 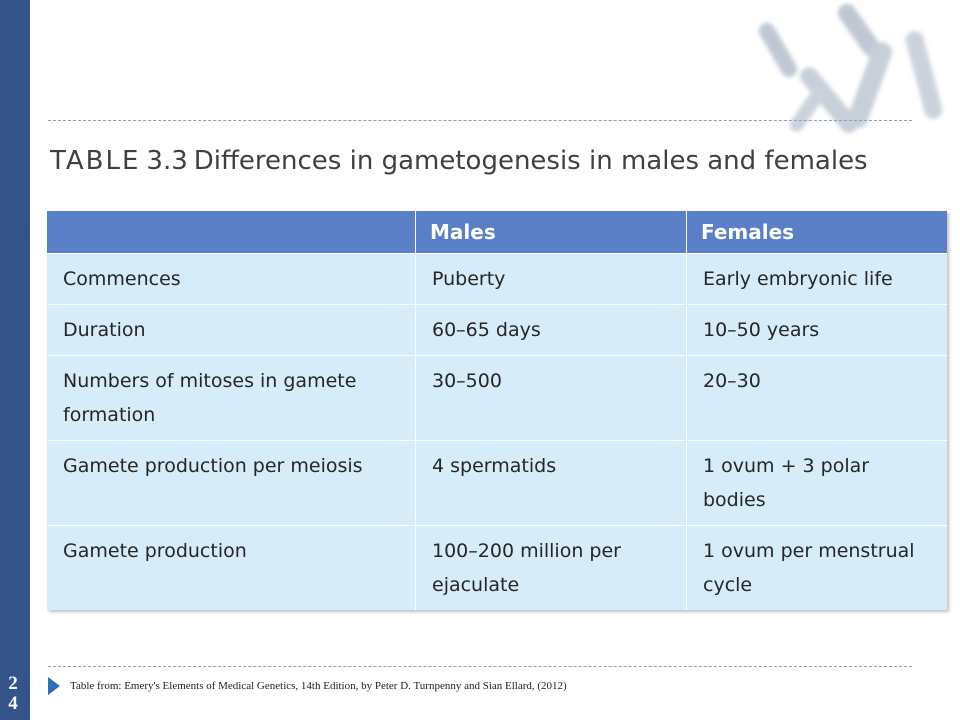 I want to click on males-cell: 4 spermatids, so click(x=551, y=483).